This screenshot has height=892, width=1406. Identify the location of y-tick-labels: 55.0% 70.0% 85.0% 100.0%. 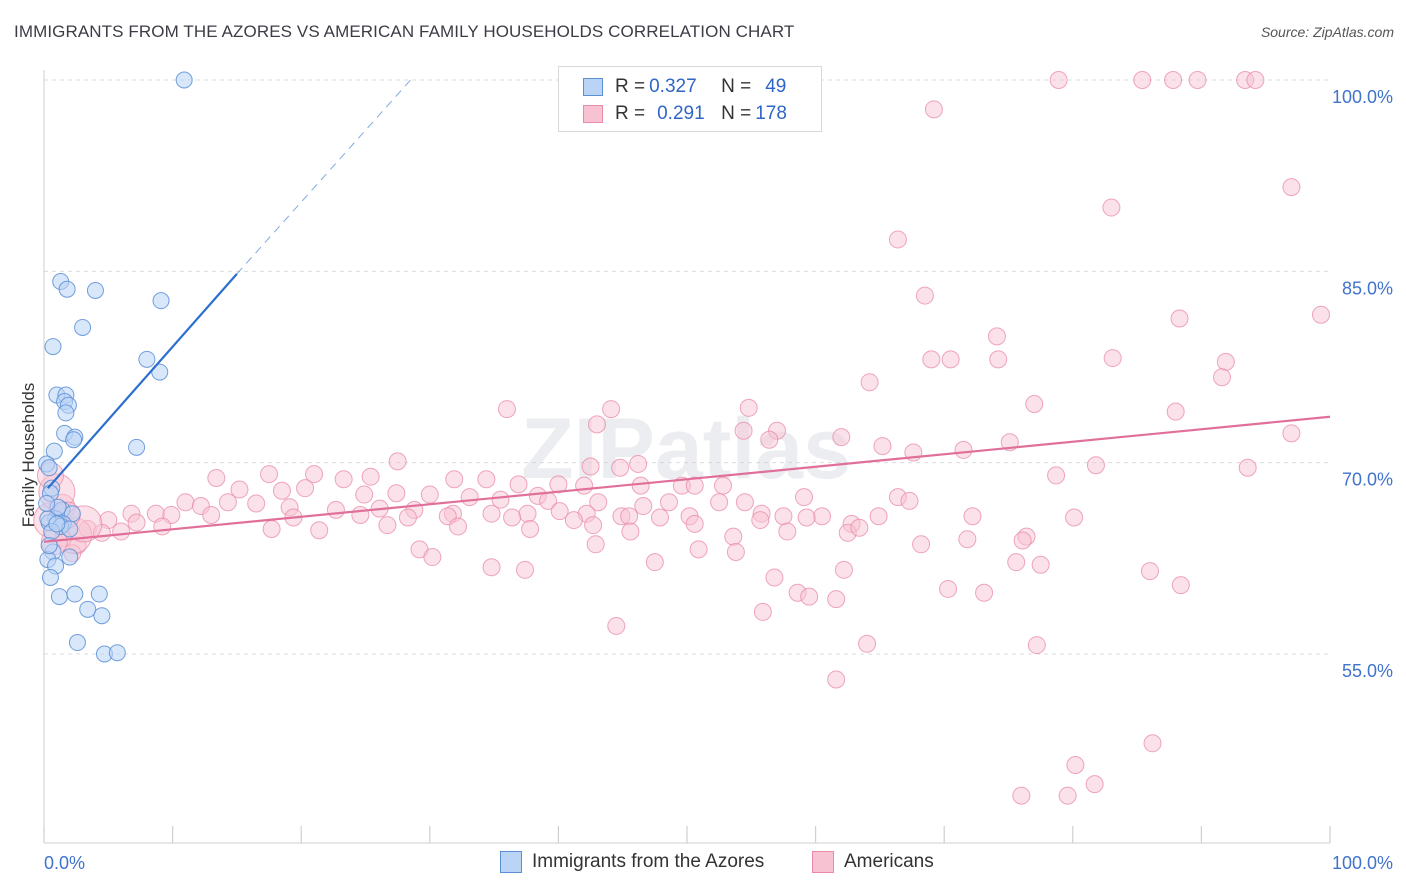
(1362, 384).